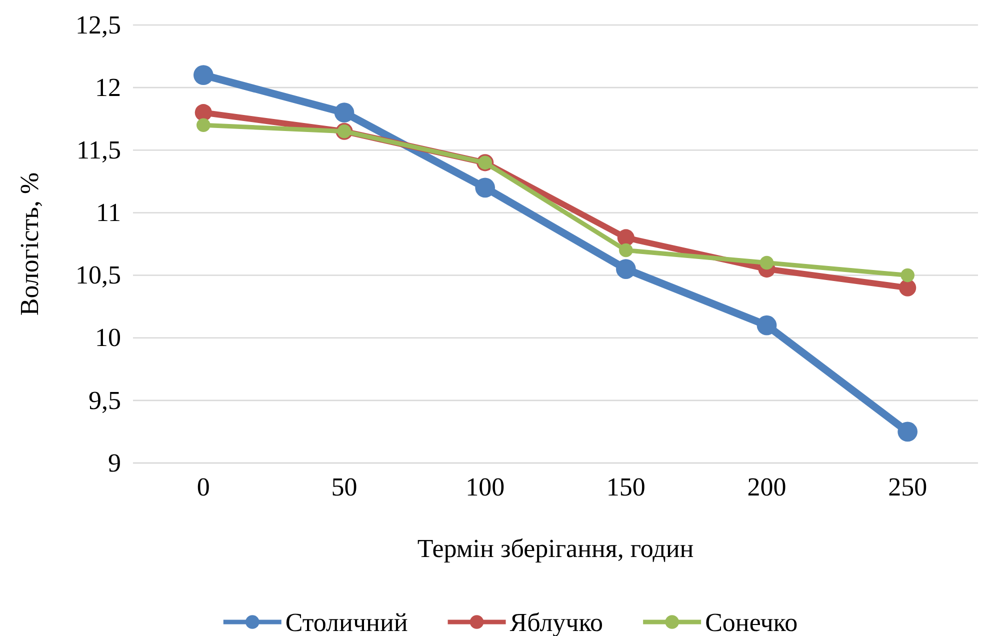 Image resolution: width=981 pixels, height=636 pixels. I want to click on y-tick-label: 10,5, so click(98, 275).